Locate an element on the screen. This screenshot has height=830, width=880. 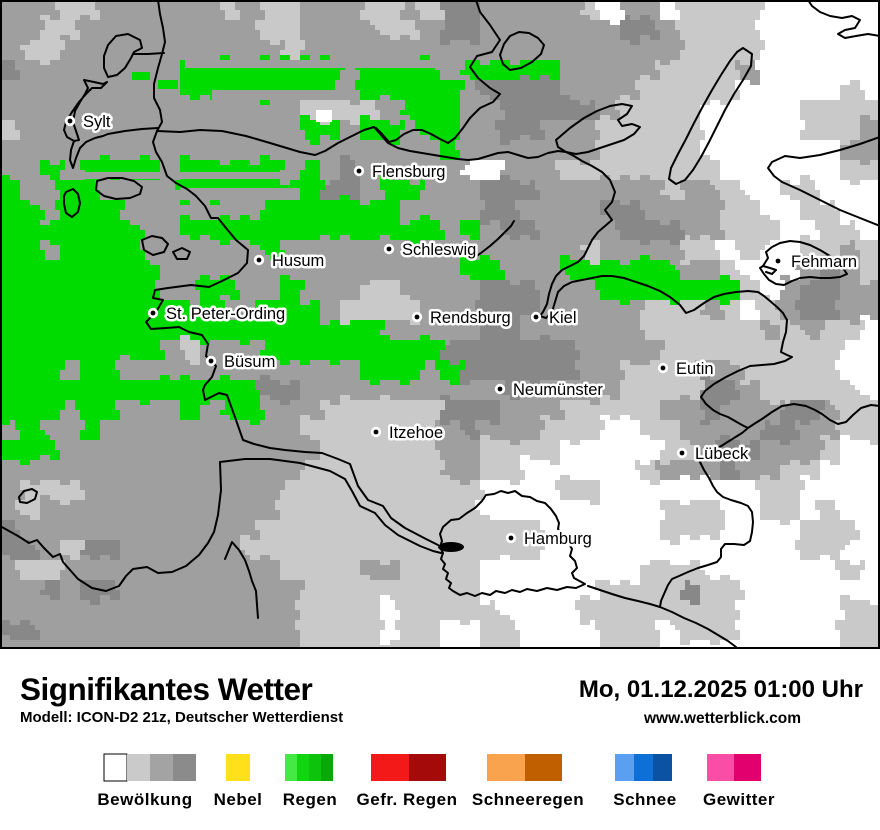
svg-text: Bewölkung is located at coordinates (144, 799).